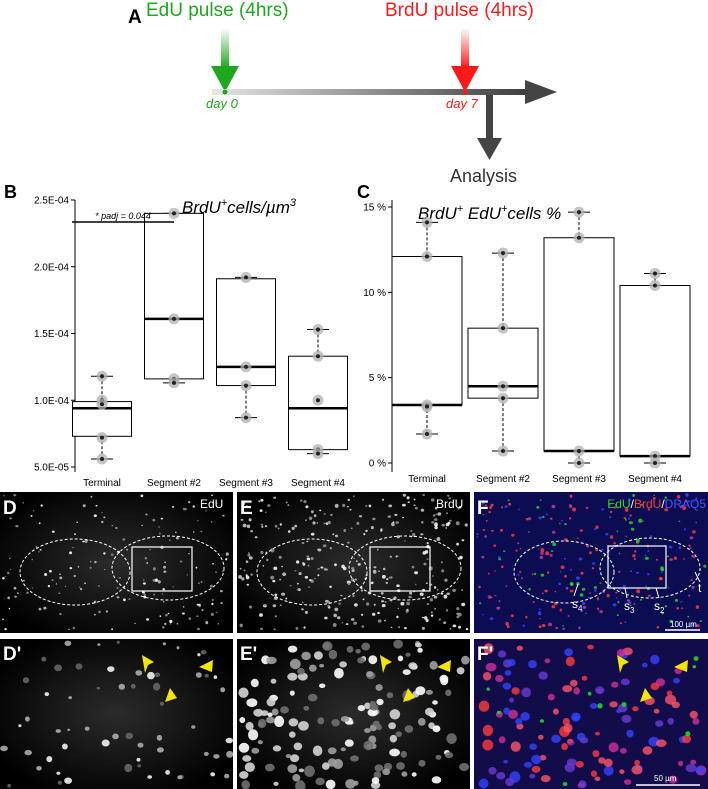 This screenshot has width=708, height=789. What do you see at coordinates (577, 605) in the screenshot?
I see `segment-label-s4: s4` at bounding box center [577, 605].